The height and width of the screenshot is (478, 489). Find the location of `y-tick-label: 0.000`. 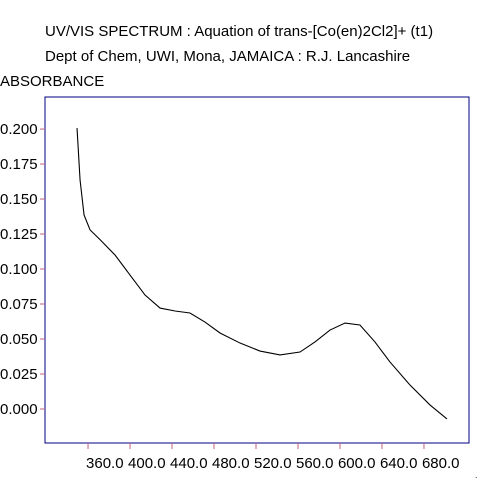

y-tick-label: 0.000 is located at coordinates (19, 409).